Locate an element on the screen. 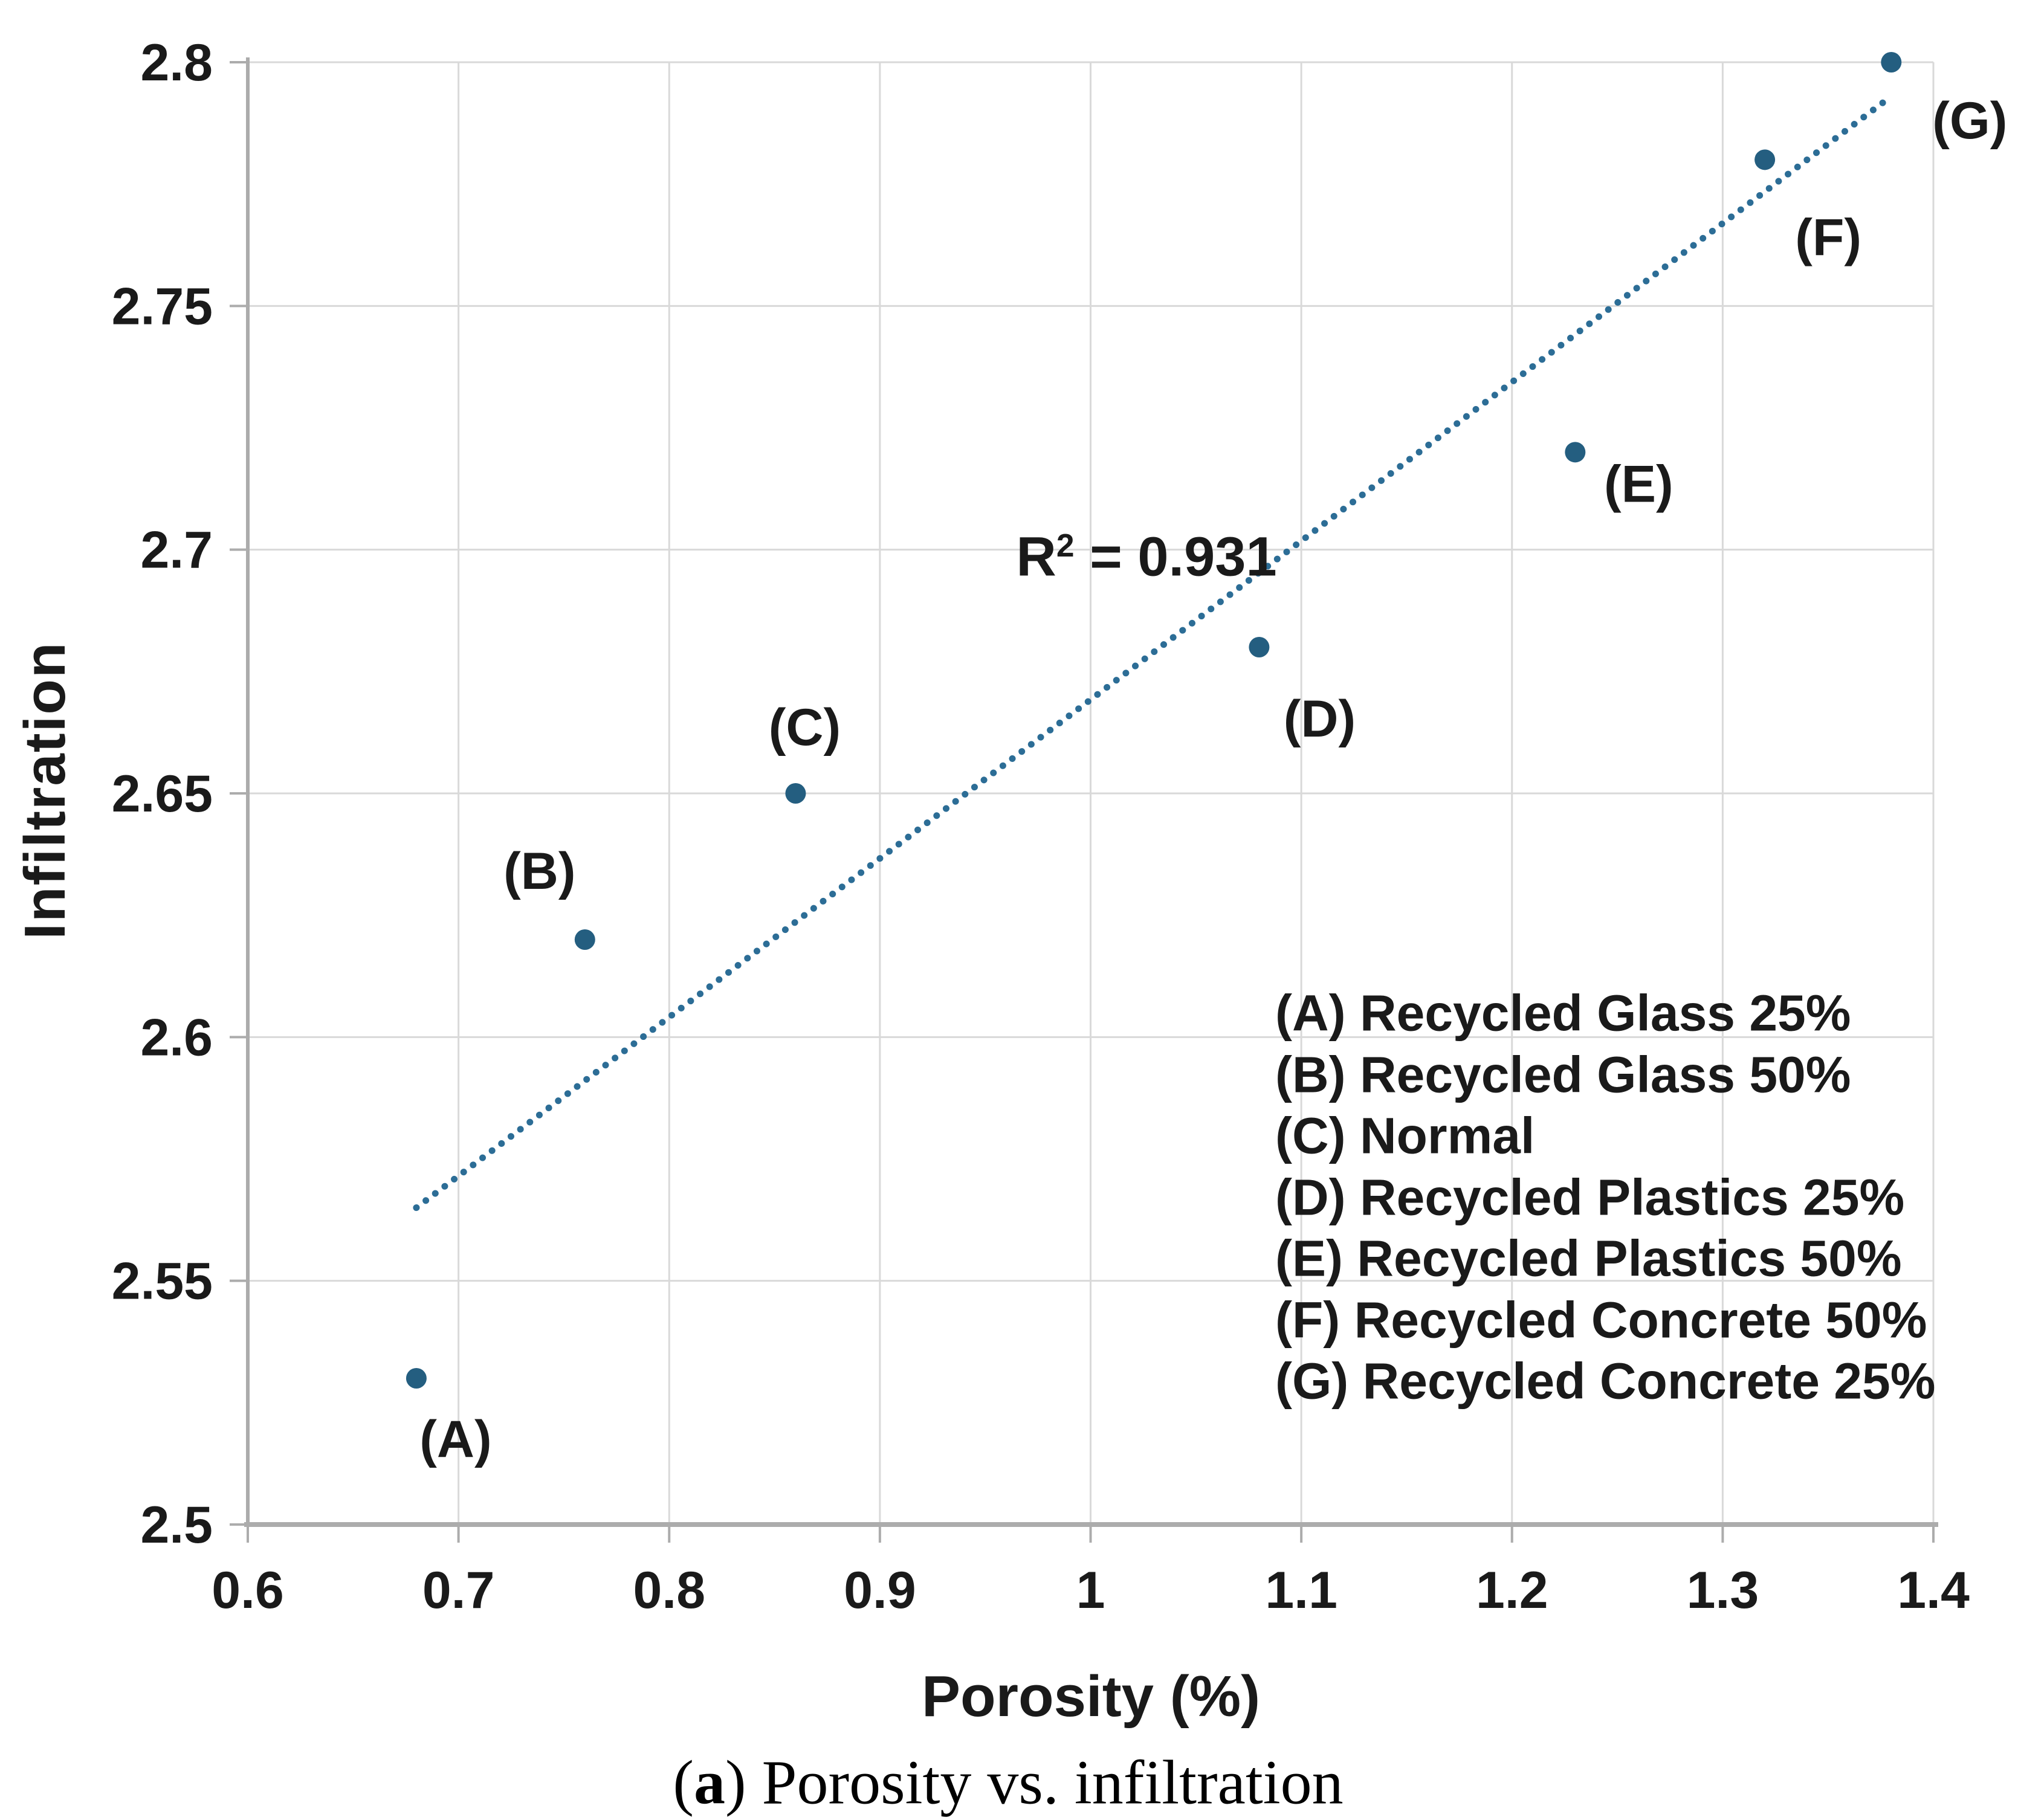  y-tick-label: 2.5 is located at coordinates (176, 1525).